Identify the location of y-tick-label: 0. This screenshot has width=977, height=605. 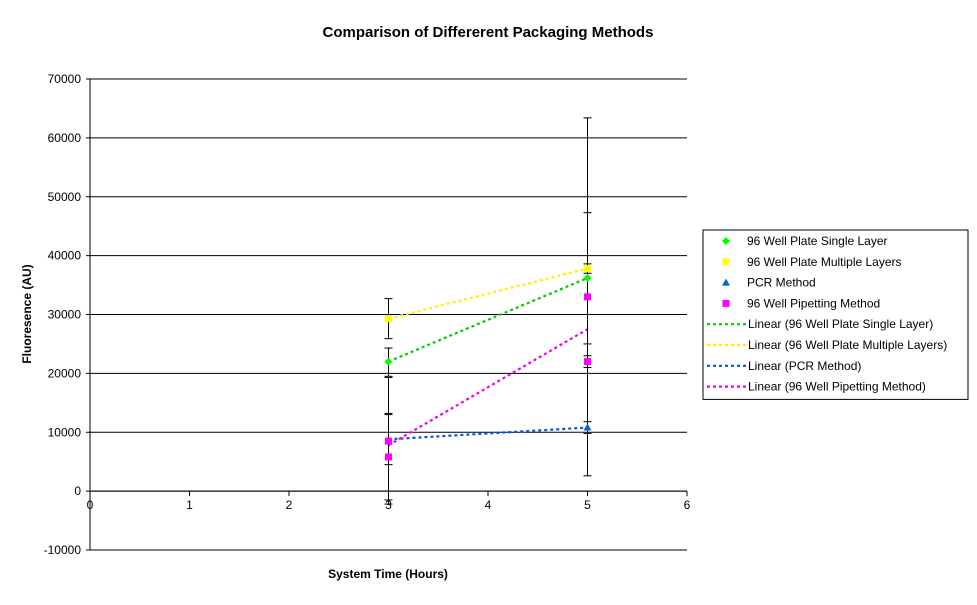
(77, 491).